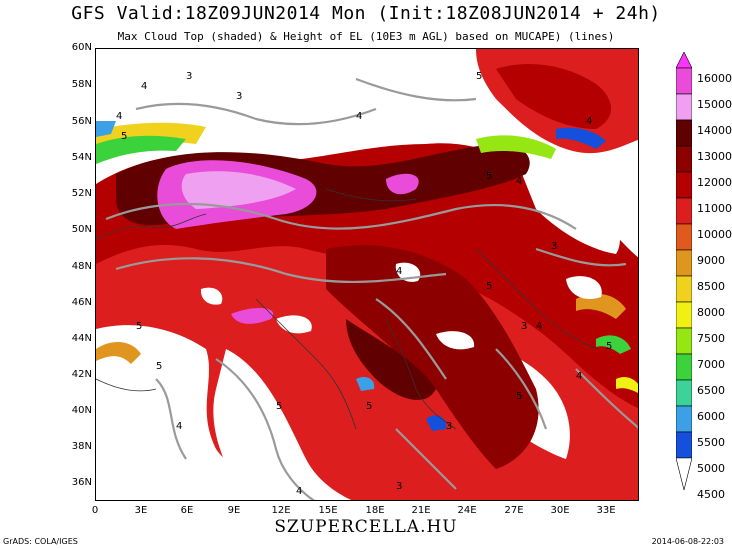 This screenshot has height=549, width=732. What do you see at coordinates (81, 410) in the screenshot?
I see `lat-label: 40N` at bounding box center [81, 410].